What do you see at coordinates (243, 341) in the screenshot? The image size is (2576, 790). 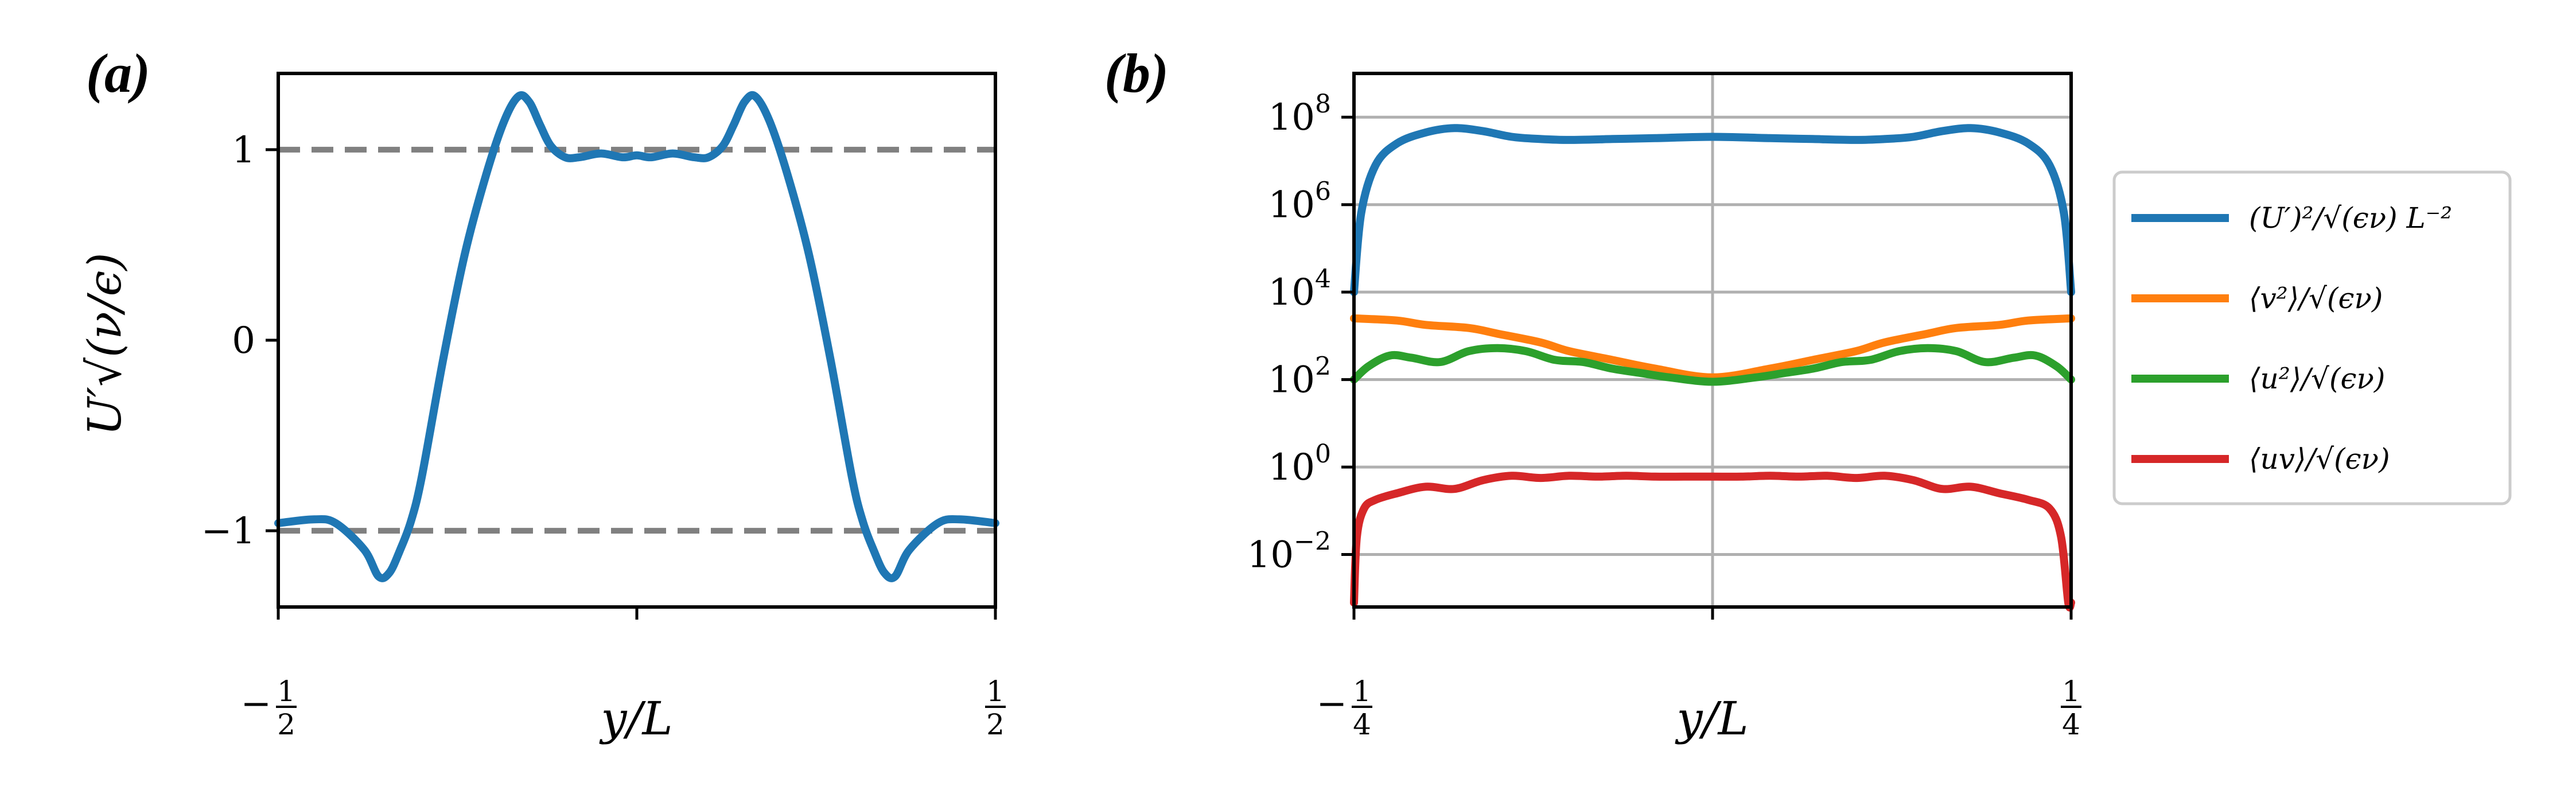 I see `y-tick-label: 0` at bounding box center [243, 341].